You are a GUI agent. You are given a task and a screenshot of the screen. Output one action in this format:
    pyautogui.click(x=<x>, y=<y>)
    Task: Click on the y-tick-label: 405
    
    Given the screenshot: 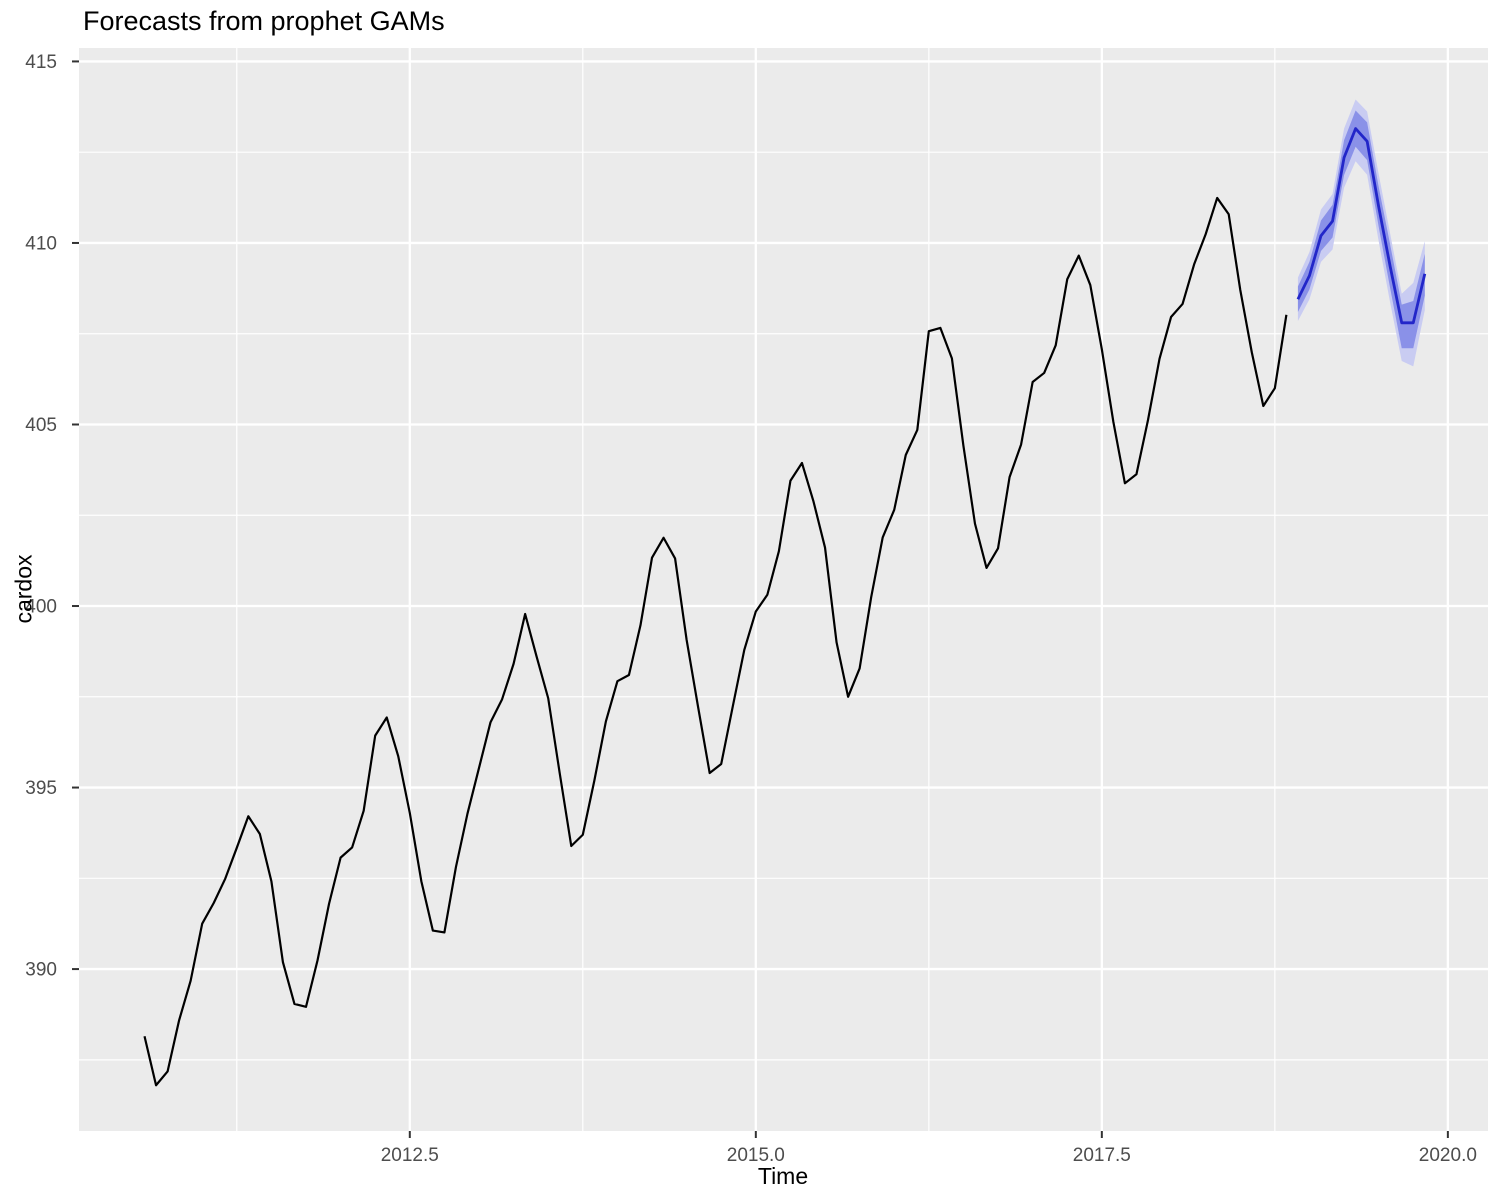 What is the action you would take?
    pyautogui.click(x=41, y=425)
    